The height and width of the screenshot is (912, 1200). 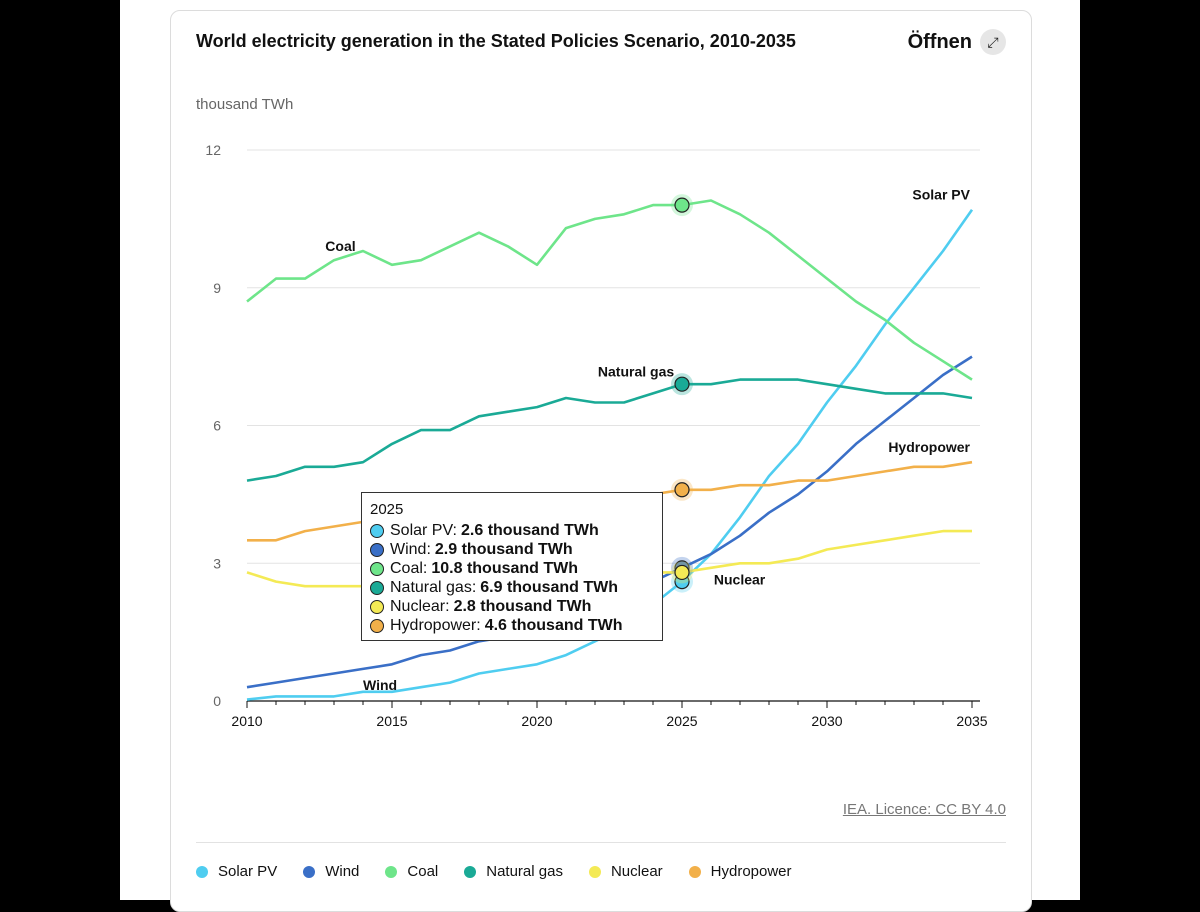 I want to click on tooltip-series-label: Natural gas:, so click(x=433, y=587).